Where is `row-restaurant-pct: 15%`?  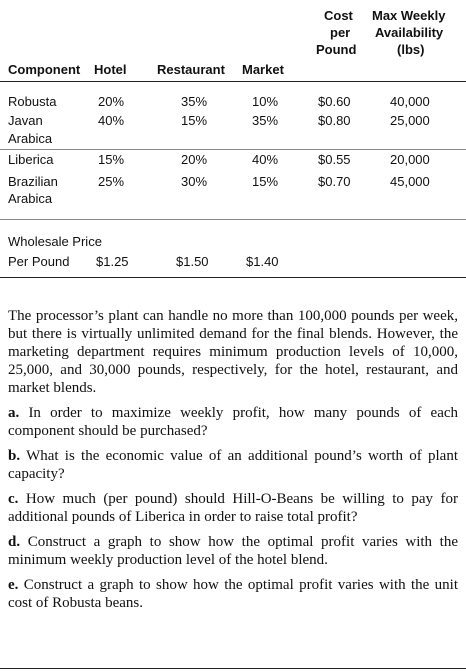
row-restaurant-pct: 15% is located at coordinates (194, 120).